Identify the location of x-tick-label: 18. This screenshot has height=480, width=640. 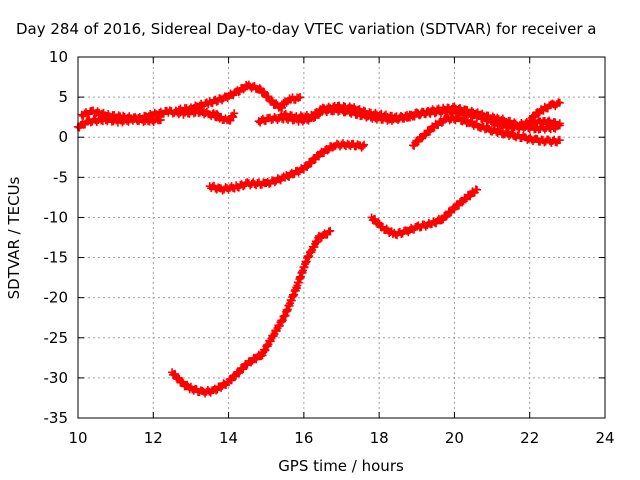
(379, 438).